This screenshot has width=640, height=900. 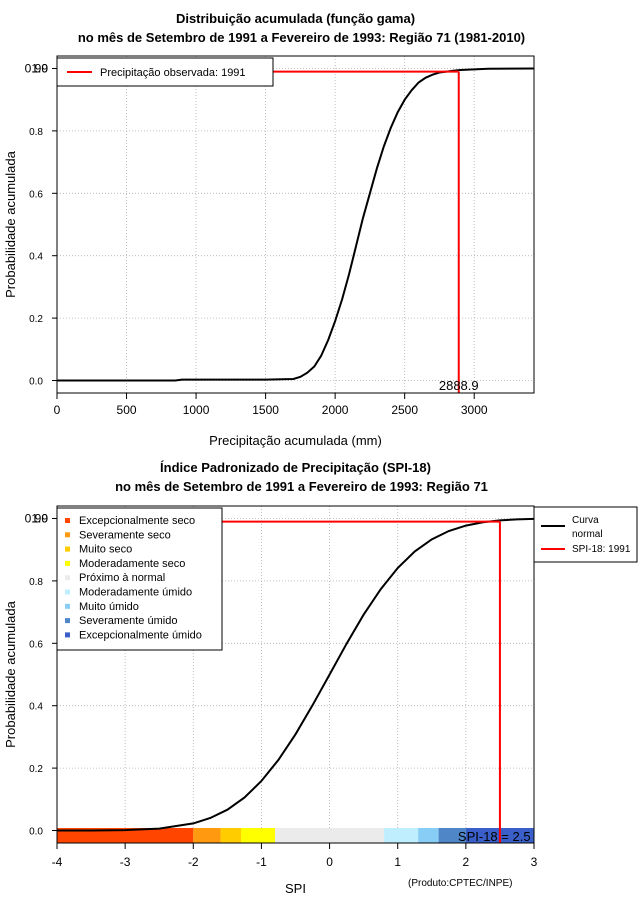 What do you see at coordinates (295, 888) in the screenshot?
I see `x-axis-label: SPI` at bounding box center [295, 888].